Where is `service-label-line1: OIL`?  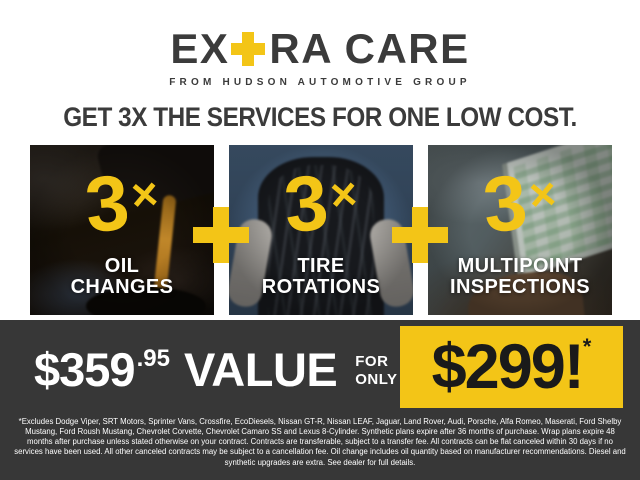
service-label-line1: OIL is located at coordinates (122, 265).